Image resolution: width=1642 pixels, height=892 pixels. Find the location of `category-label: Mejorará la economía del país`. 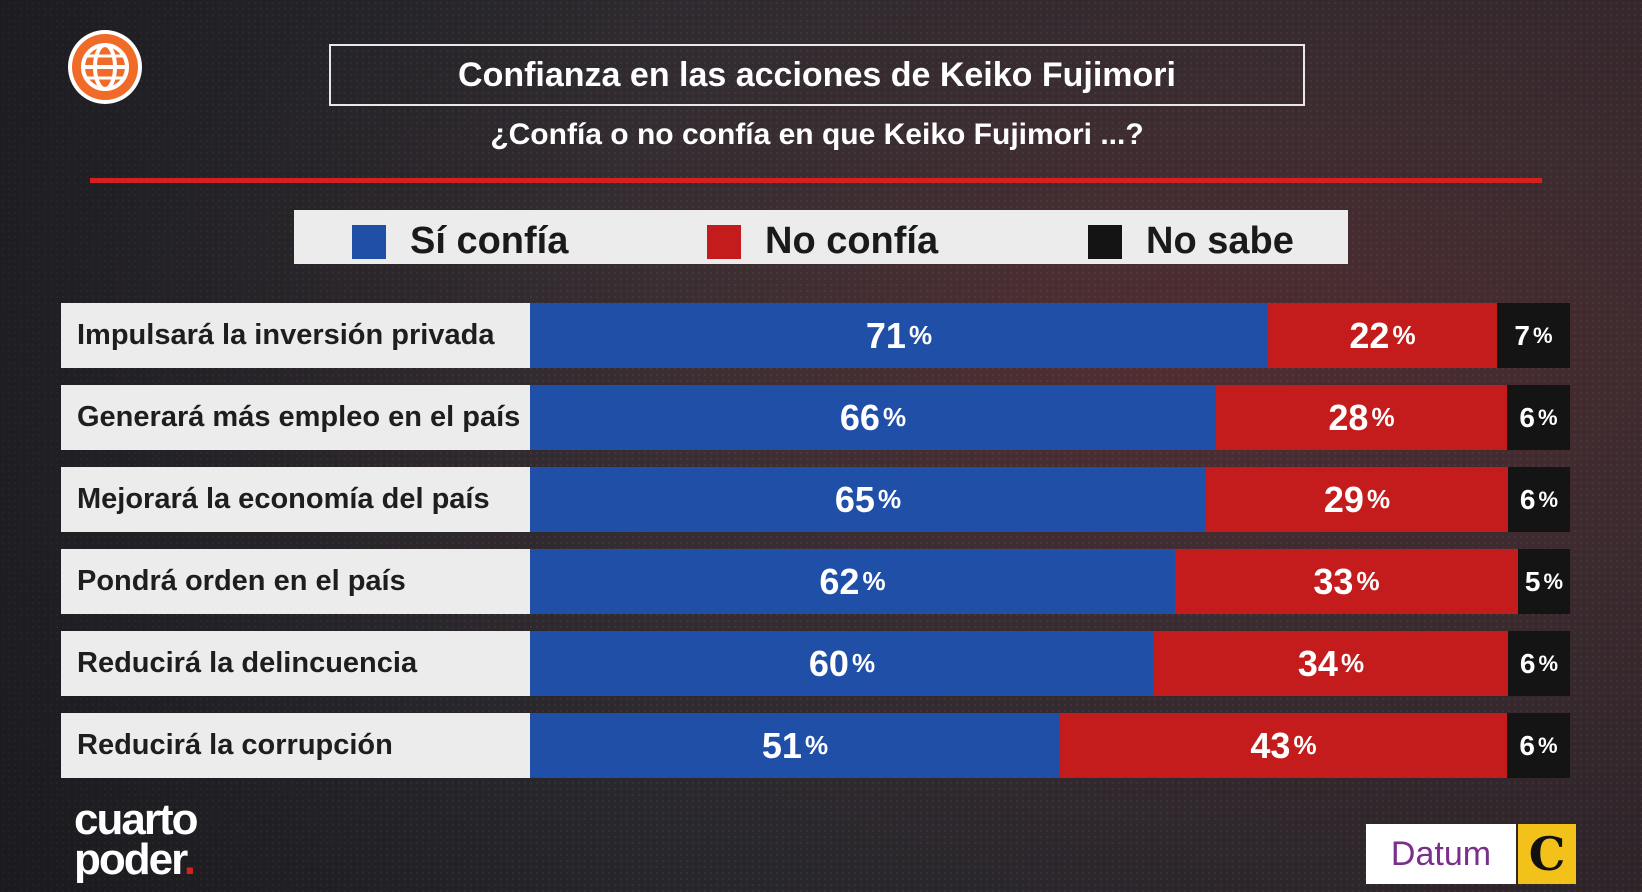

category-label: Mejorará la economía del país is located at coordinates (295, 499).